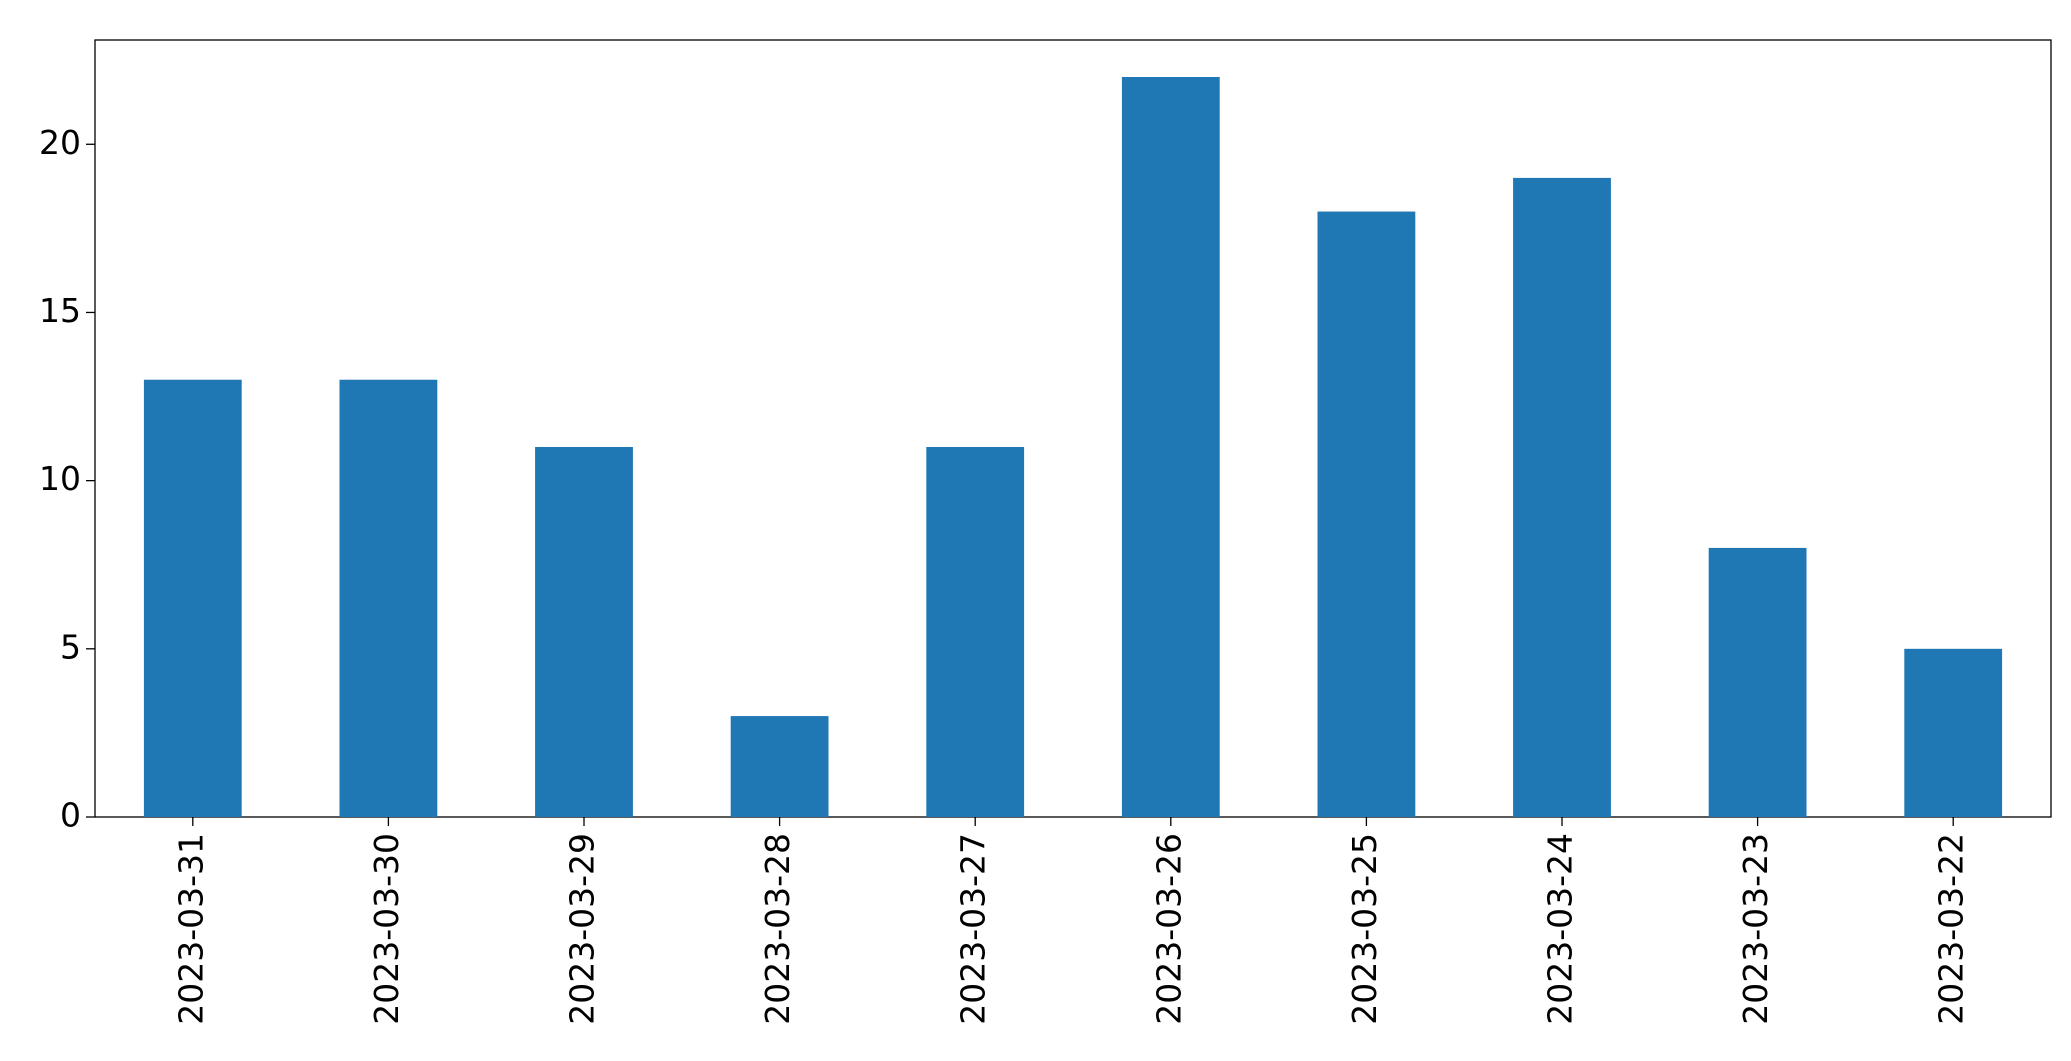 Image resolution: width=2071 pixels, height=1061 pixels. What do you see at coordinates (973, 929) in the screenshot?
I see `x-tick-label: 2023-03-27` at bounding box center [973, 929].